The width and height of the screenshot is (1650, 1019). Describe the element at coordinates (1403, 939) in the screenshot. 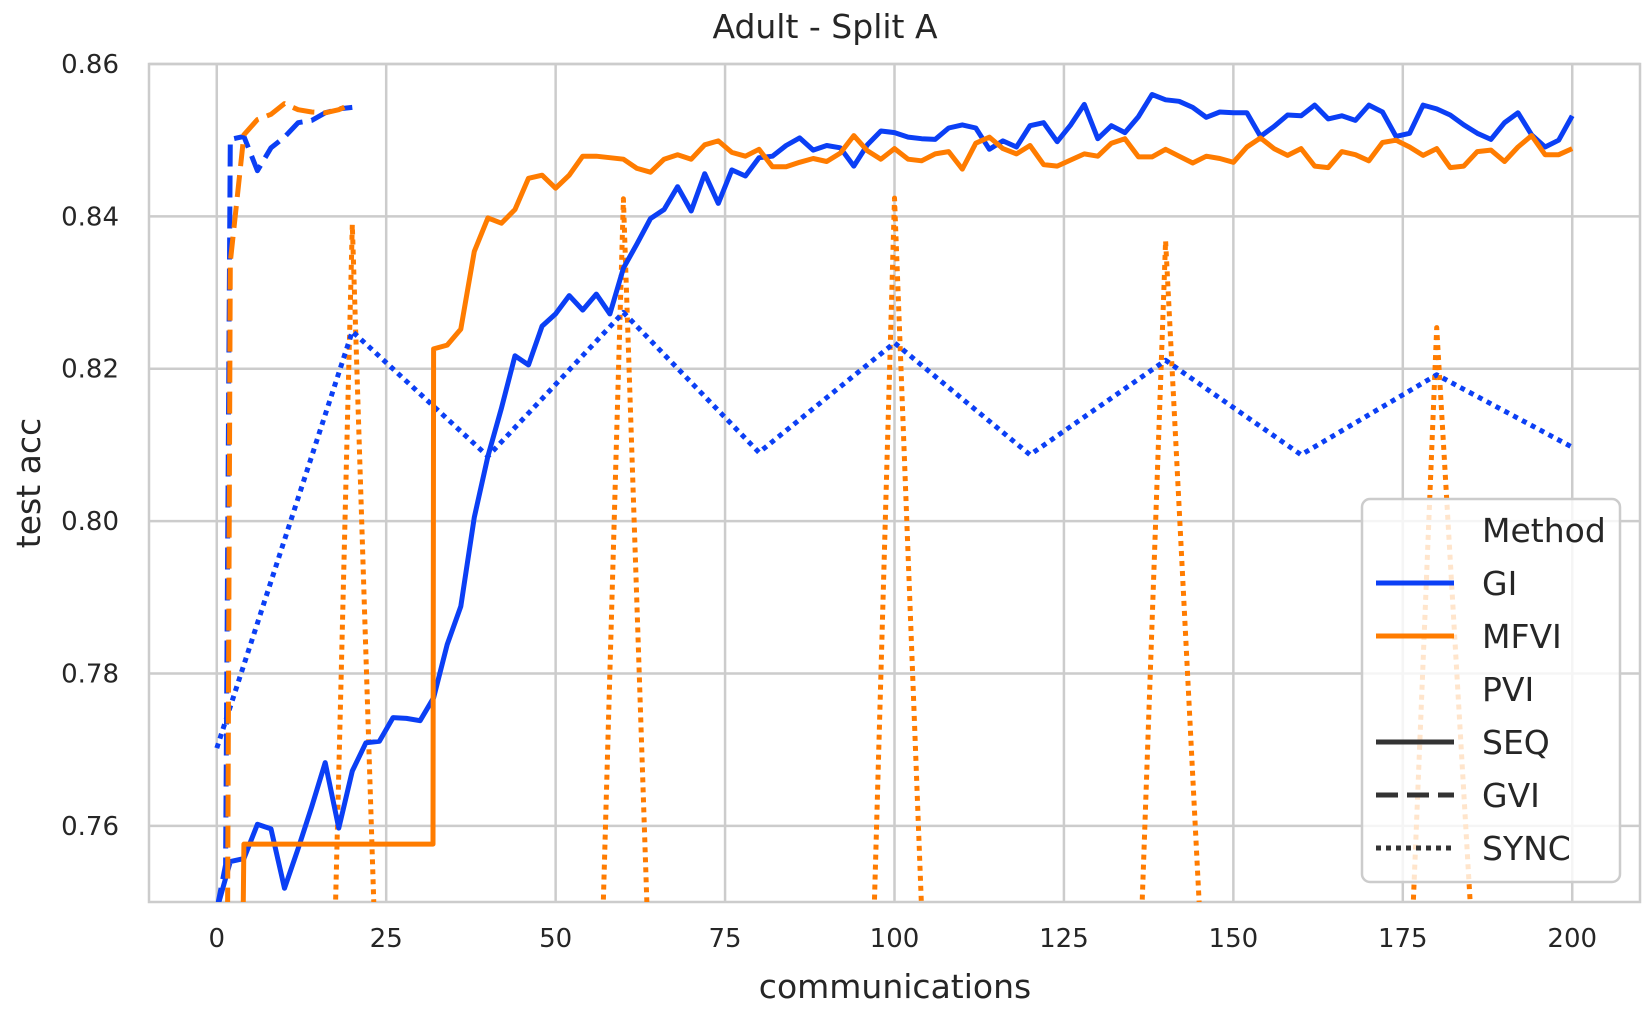

I see `x-tick-label: 175` at that location.